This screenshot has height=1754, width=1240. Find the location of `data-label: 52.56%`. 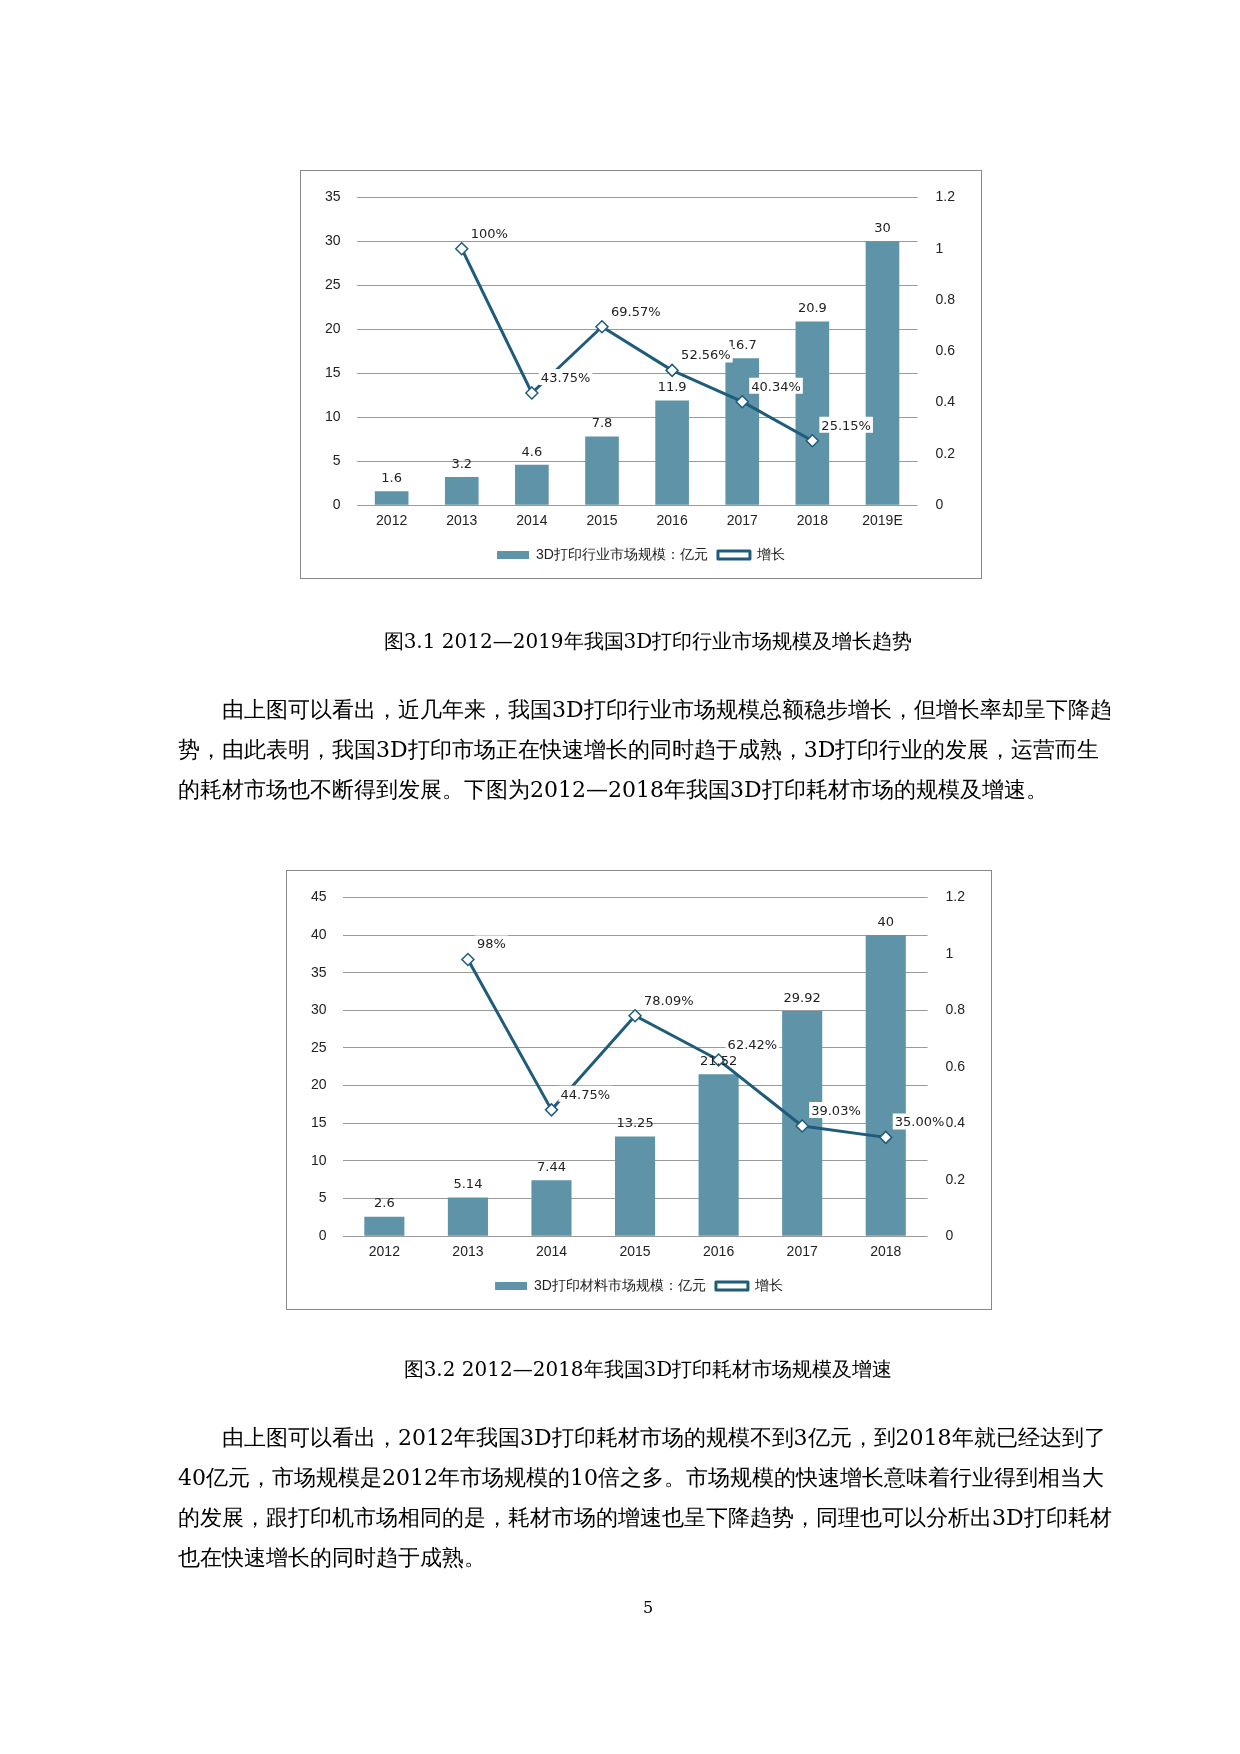

data-label: 52.56% is located at coordinates (706, 355).